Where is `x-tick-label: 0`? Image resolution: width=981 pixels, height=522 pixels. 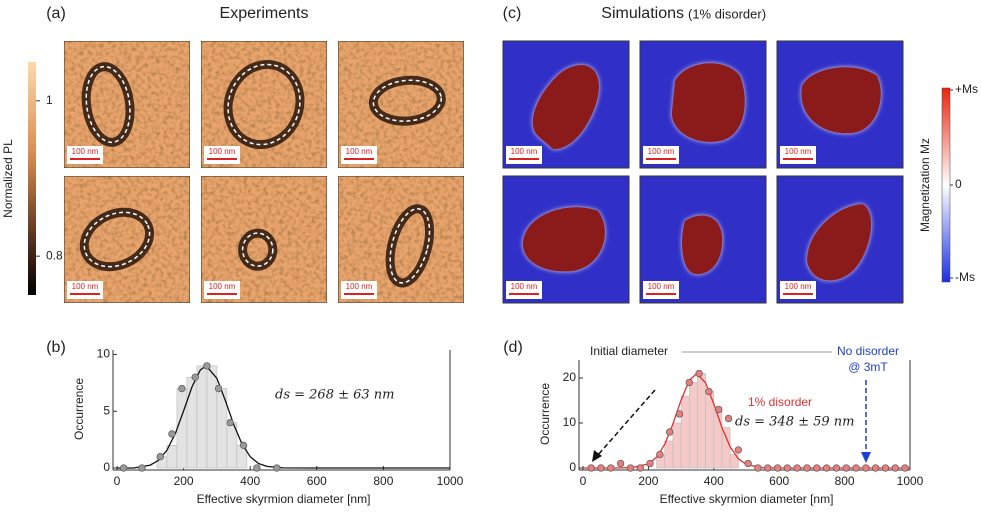 x-tick-label: 0 is located at coordinates (583, 481).